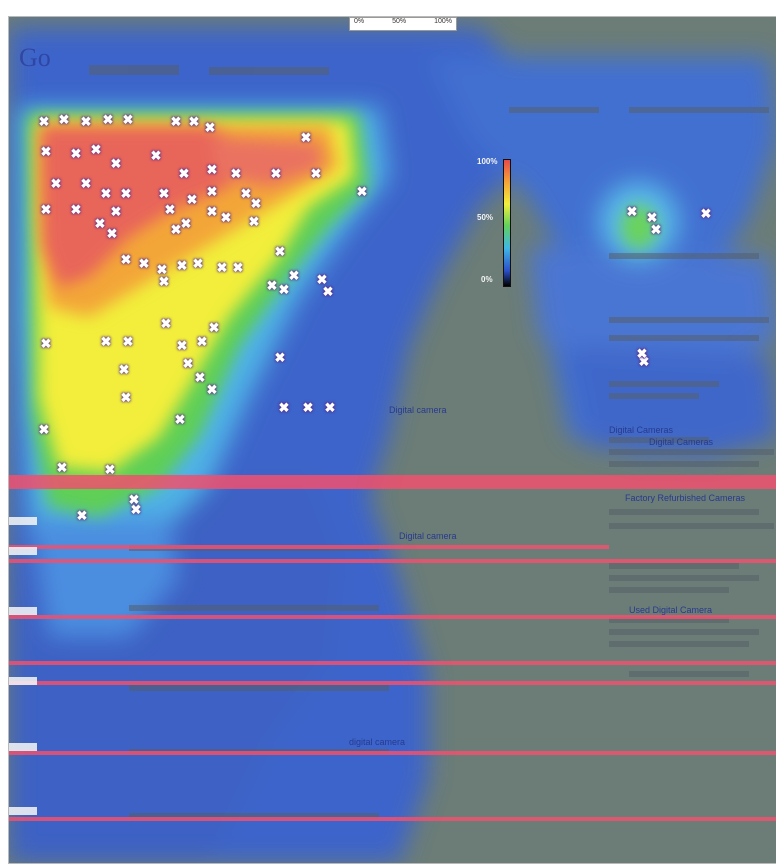 Image resolution: width=776 pixels, height=864 pixels. What do you see at coordinates (399, 21) in the screenshot?
I see `scale-mark-mid: 50%` at bounding box center [399, 21].